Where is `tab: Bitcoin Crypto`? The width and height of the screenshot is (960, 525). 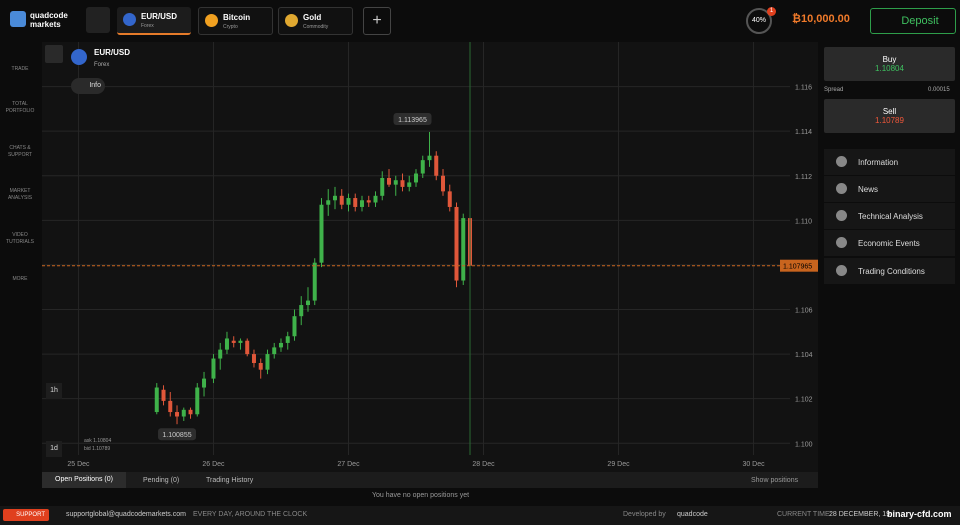
tab: Bitcoin Crypto is located at coordinates (235, 21).